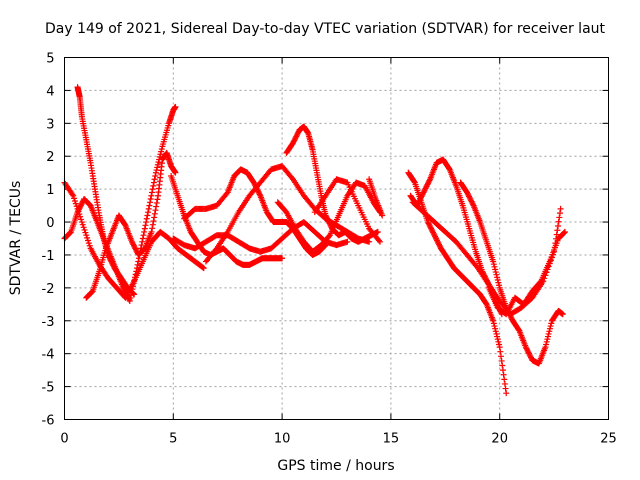 Image resolution: width=640 pixels, height=480 pixels. I want to click on x-tick-label: 0, so click(64, 439).